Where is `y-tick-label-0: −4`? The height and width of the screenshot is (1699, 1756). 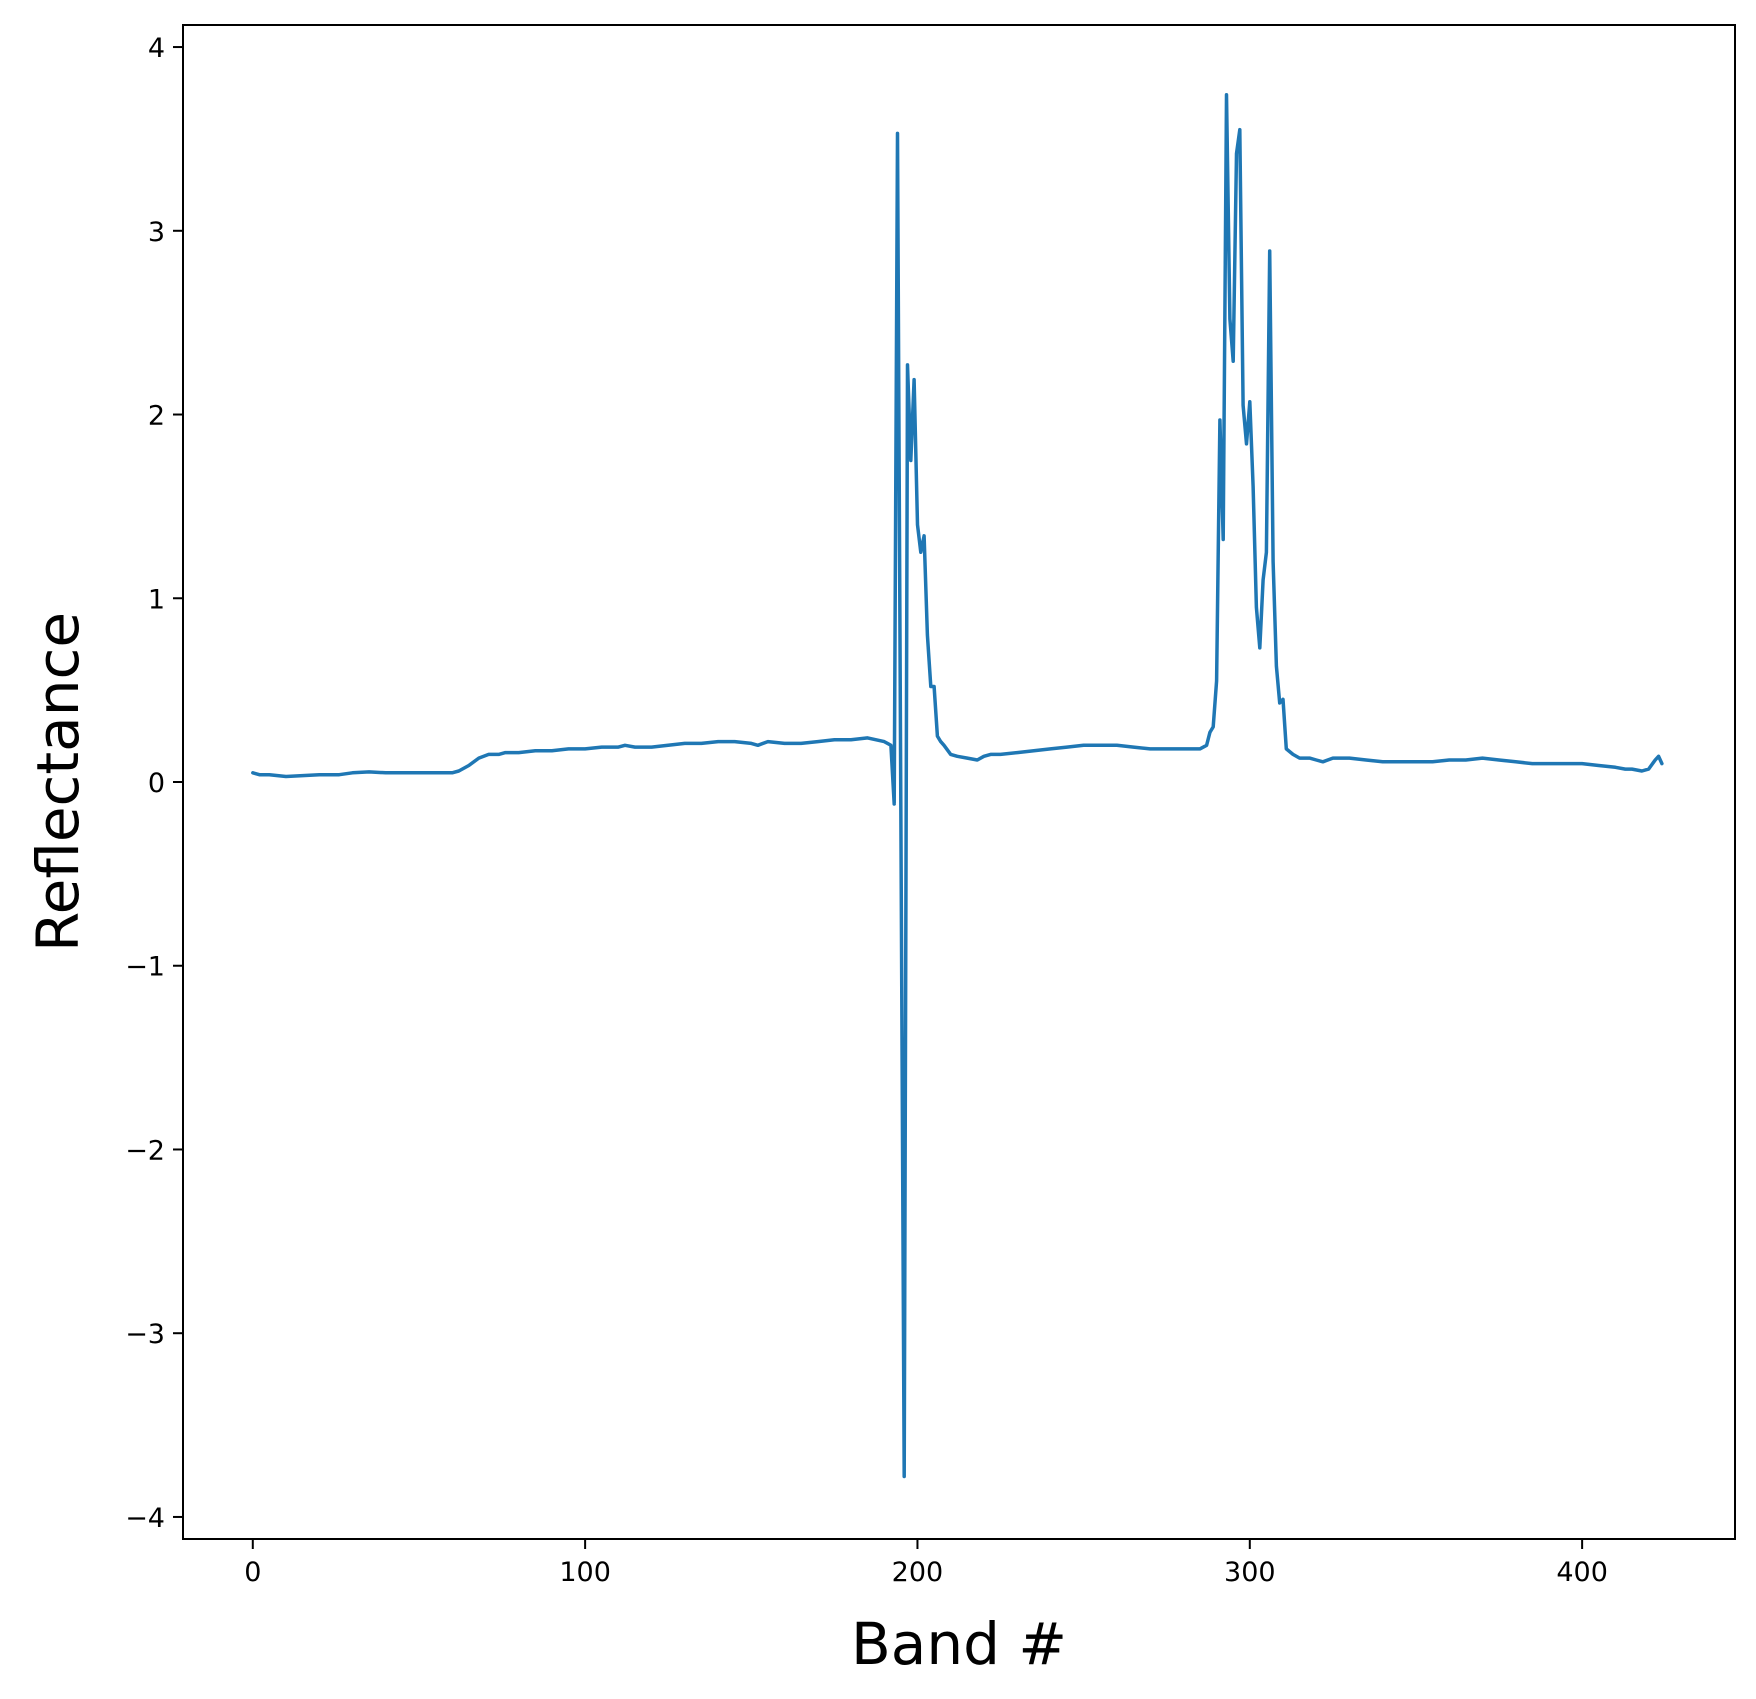
y-tick-label-0: −4 is located at coordinates (145, 1518).